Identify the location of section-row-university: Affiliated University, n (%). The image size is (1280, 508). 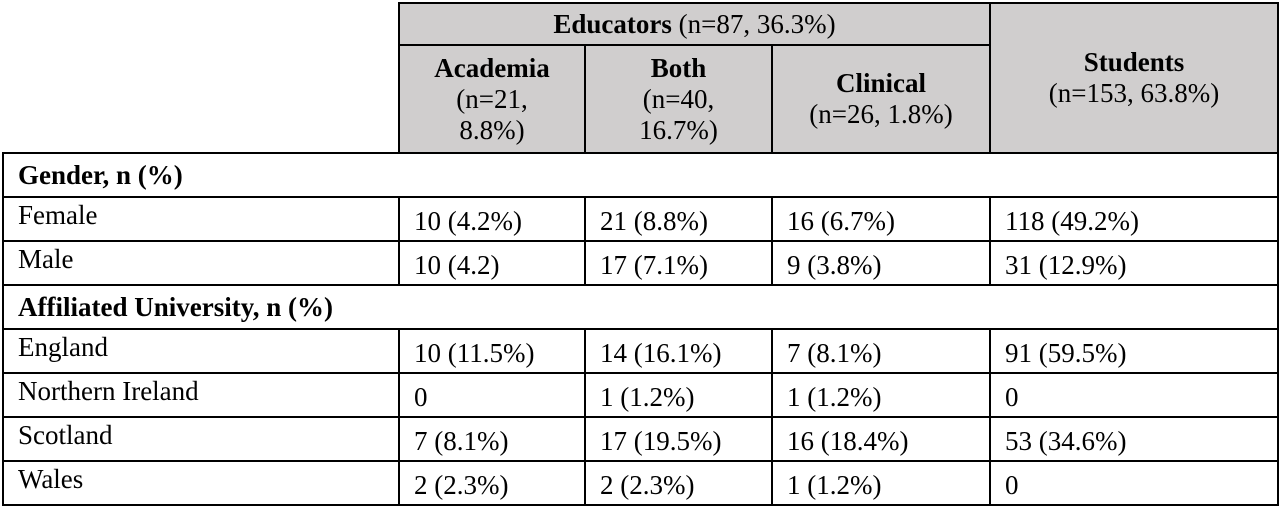
(640, 307).